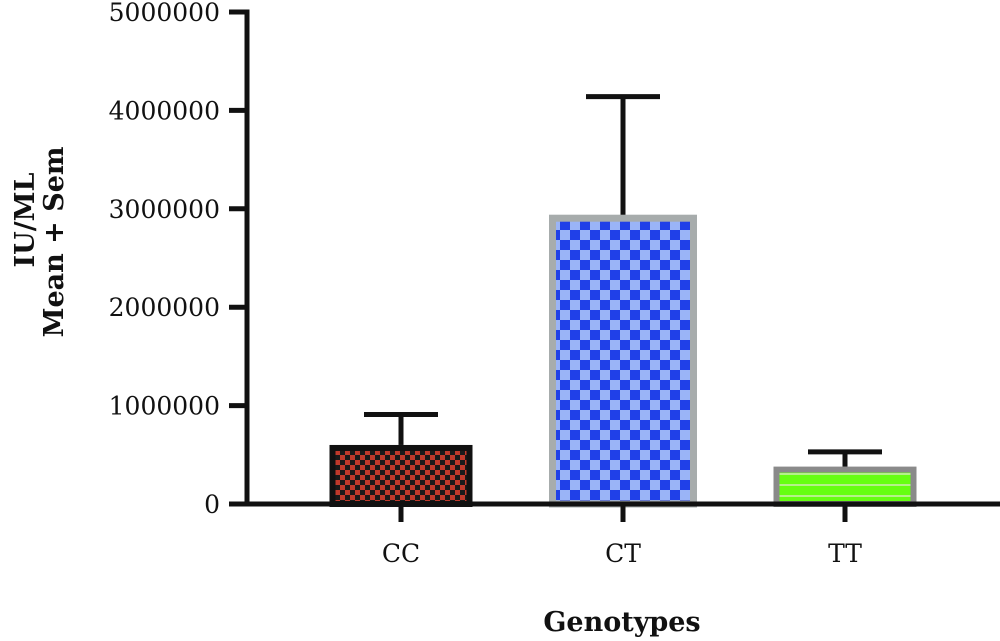 Image resolution: width=1000 pixels, height=641 pixels. I want to click on y-tick-label: 5000000, so click(164, 13).